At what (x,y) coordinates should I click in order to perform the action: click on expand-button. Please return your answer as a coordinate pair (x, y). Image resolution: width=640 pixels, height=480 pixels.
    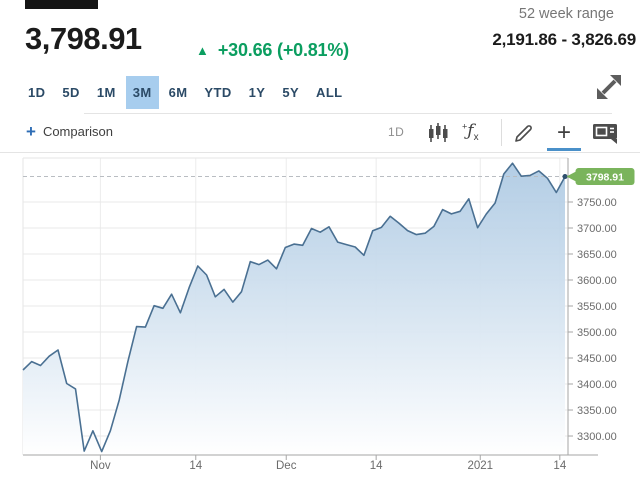
    Looking at the image, I should click on (609, 88).